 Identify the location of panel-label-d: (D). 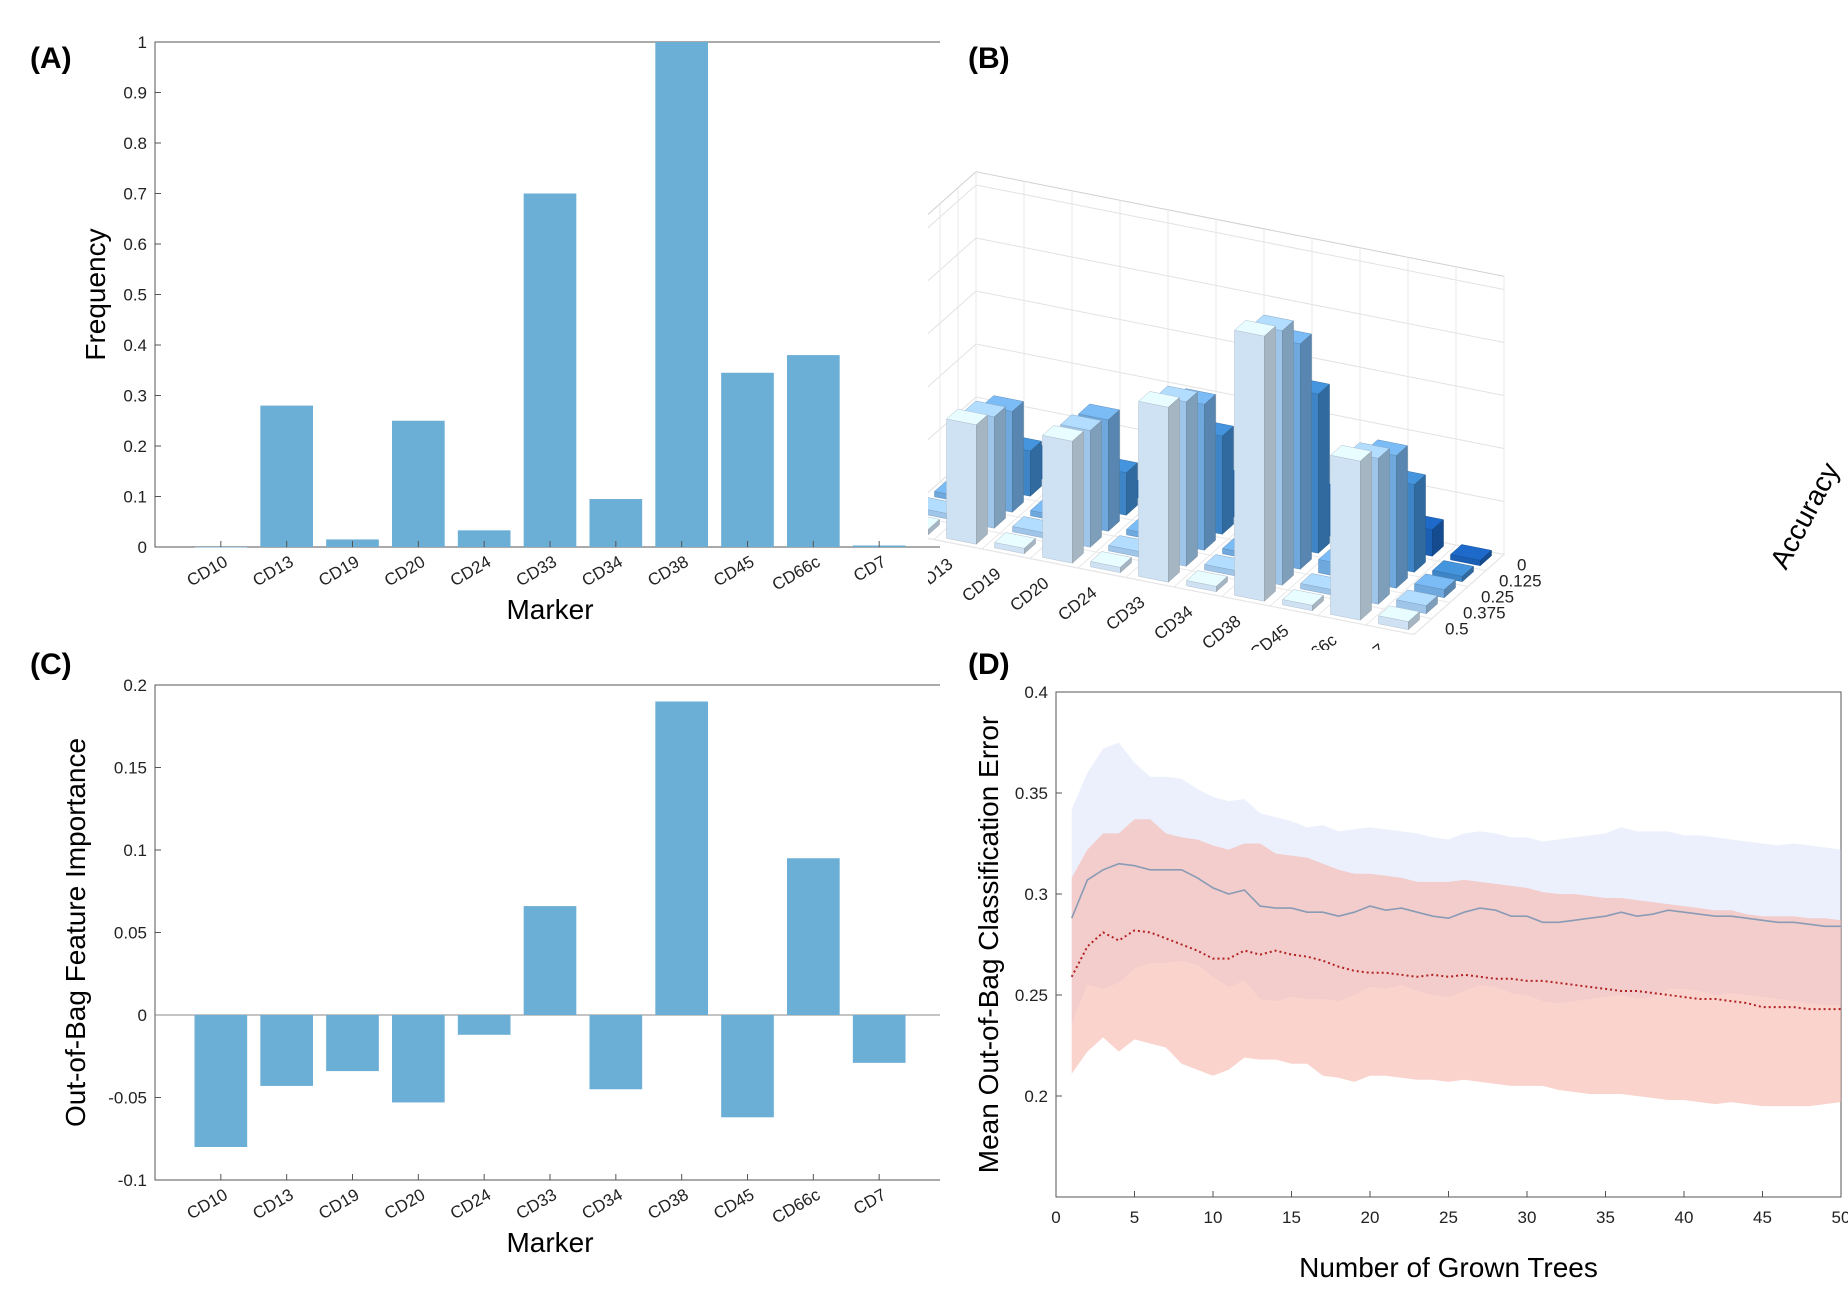
(989, 664).